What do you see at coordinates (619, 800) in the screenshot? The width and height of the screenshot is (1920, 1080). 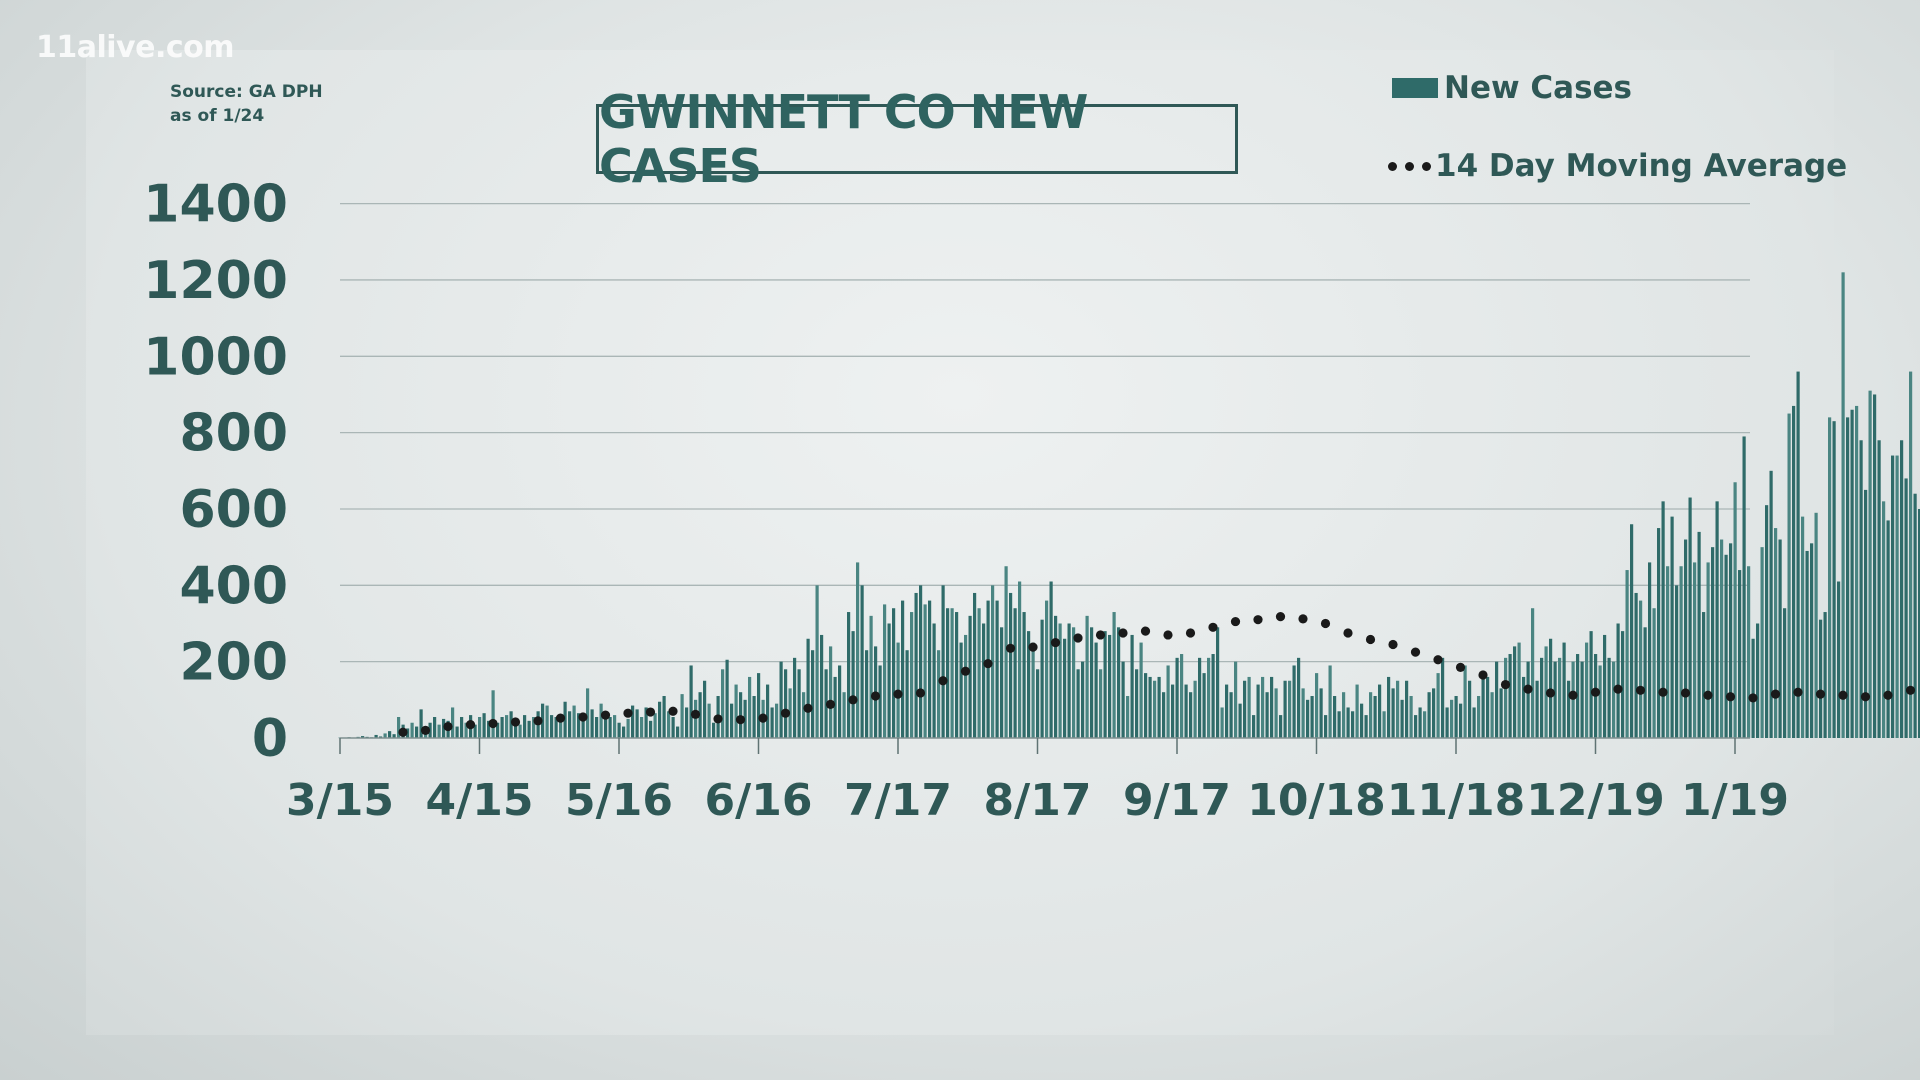 I see `x-tick-label: 5/16` at bounding box center [619, 800].